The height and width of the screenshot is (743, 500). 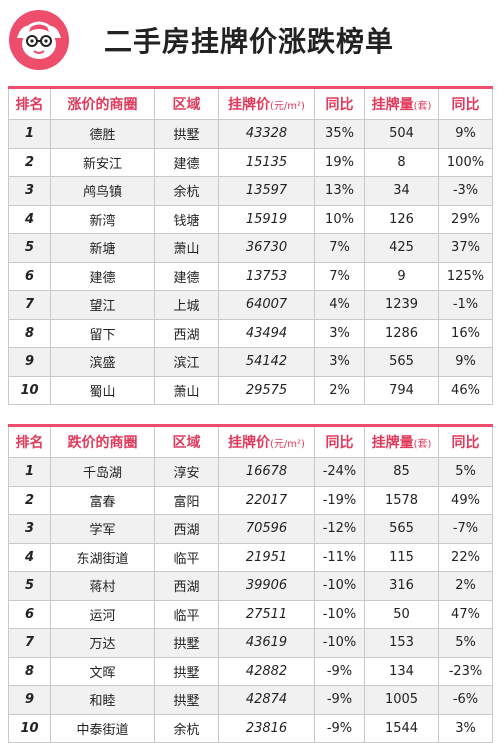 I want to click on table-row: 8 文晖 拱墅 42882 -9% 134 -23%, so click(x=250, y=671).